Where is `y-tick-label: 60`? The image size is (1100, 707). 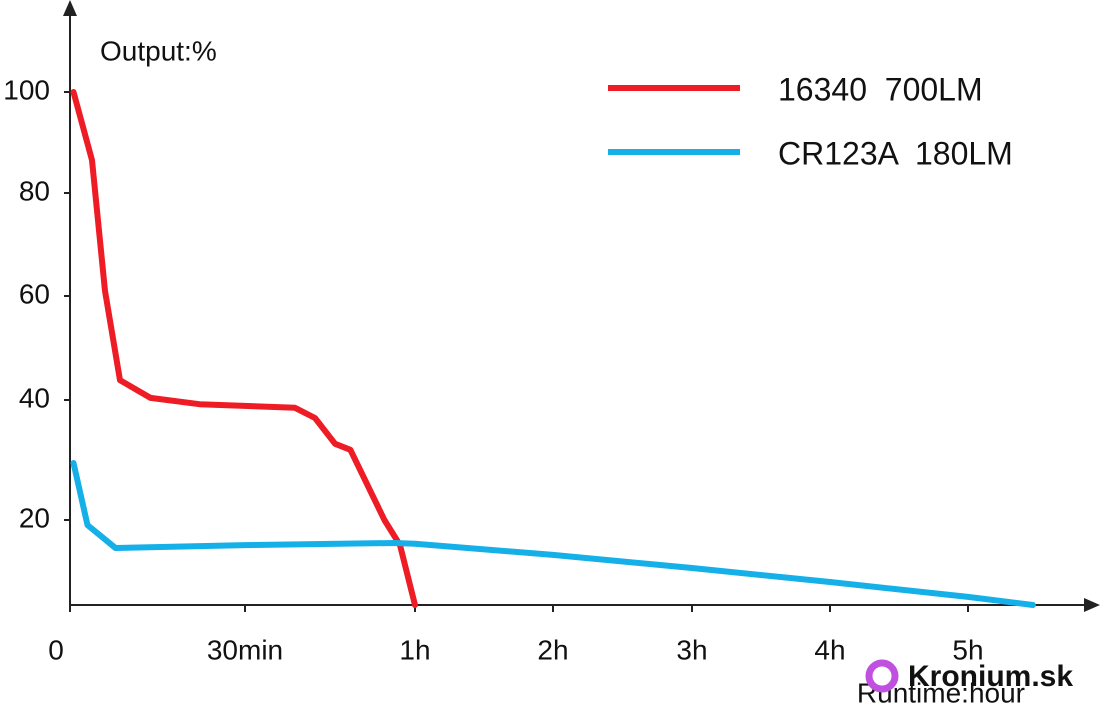
y-tick-label: 60 is located at coordinates (34, 293).